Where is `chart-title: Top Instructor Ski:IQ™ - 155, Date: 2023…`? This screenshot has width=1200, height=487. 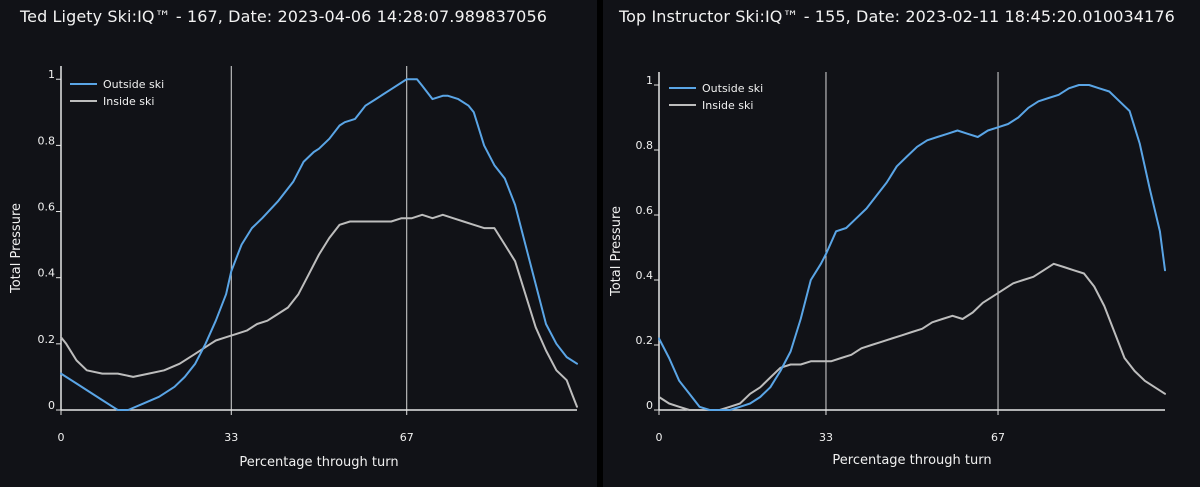
chart-title: Top Instructor Ski:IQ™ - 155, Date: 2023… is located at coordinates (897, 16).